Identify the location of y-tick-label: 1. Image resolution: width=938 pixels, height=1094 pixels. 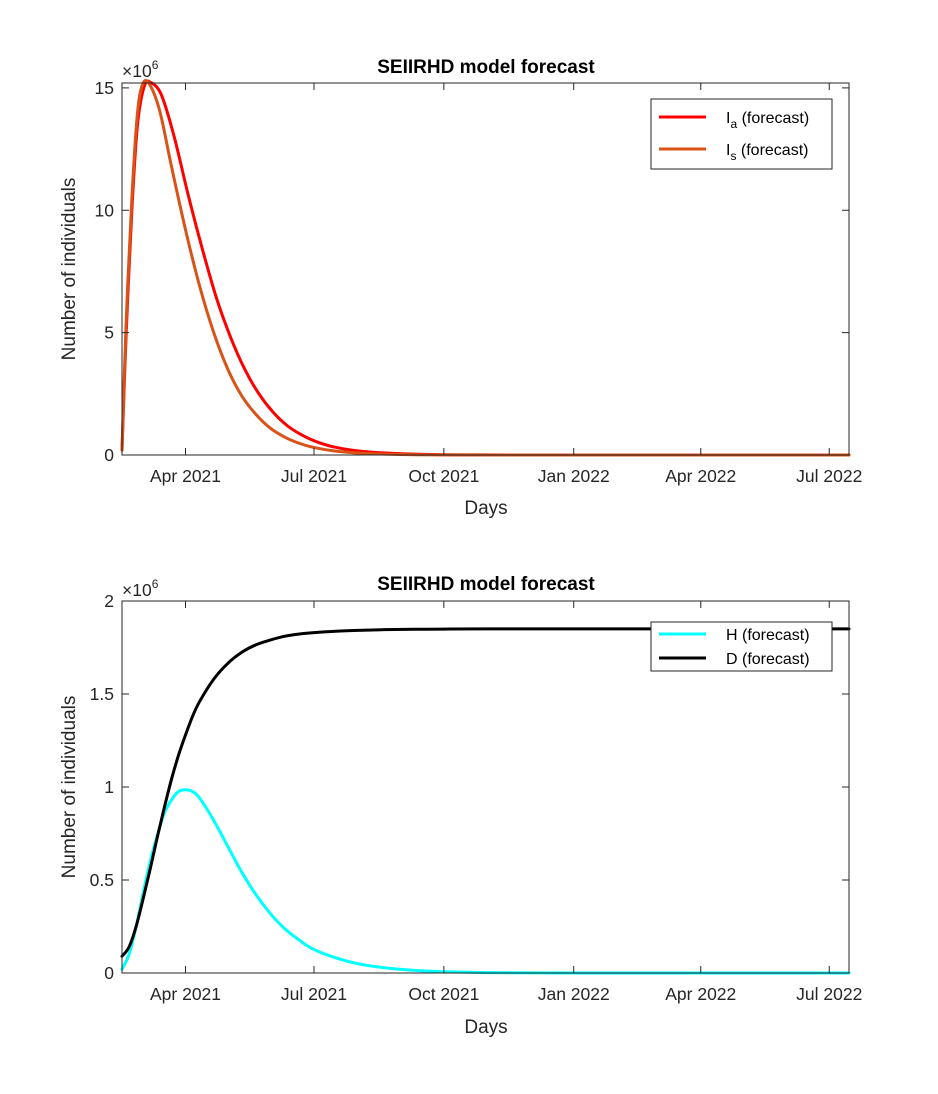
(109, 787).